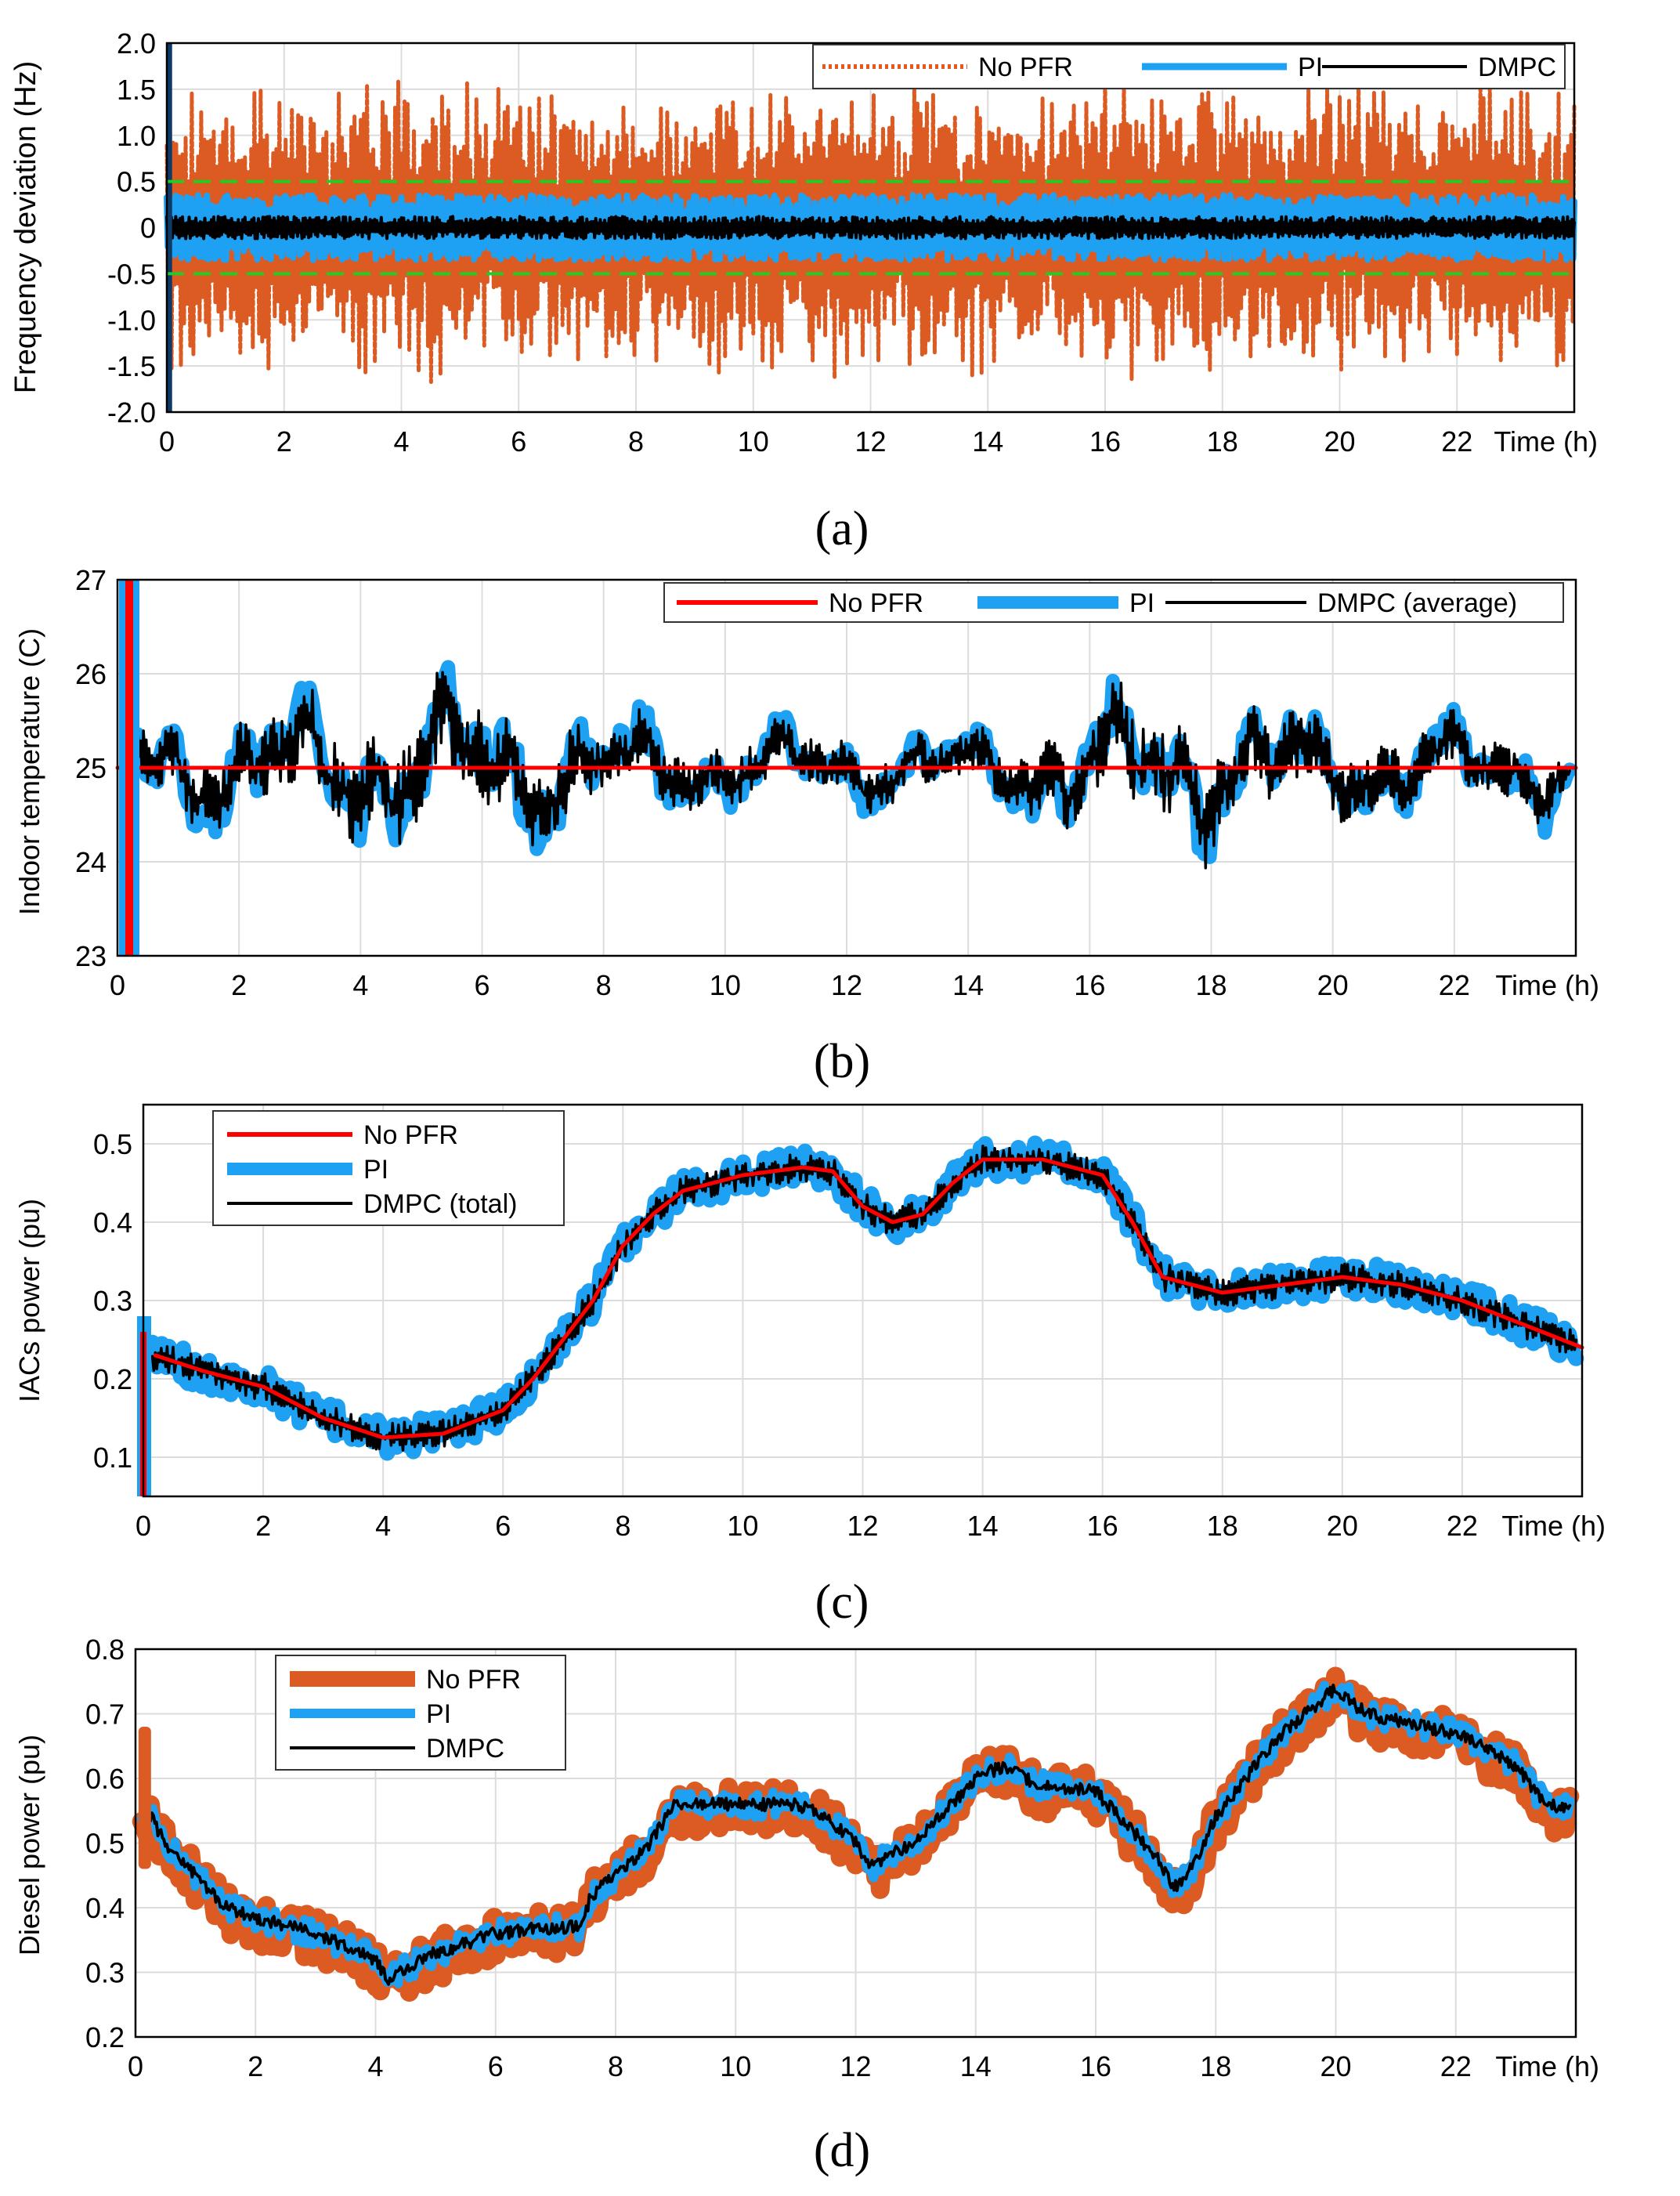 The height and width of the screenshot is (2196, 1680). What do you see at coordinates (91, 674) in the screenshot?
I see `y-tick-label: 26` at bounding box center [91, 674].